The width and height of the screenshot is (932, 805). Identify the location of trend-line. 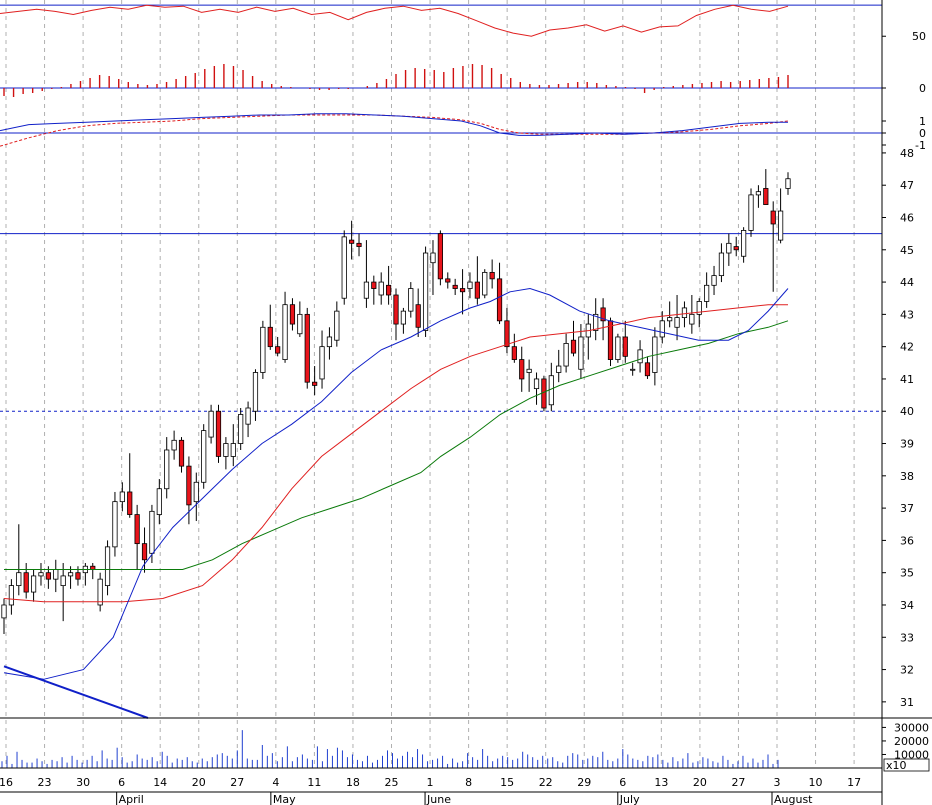
(76, 692).